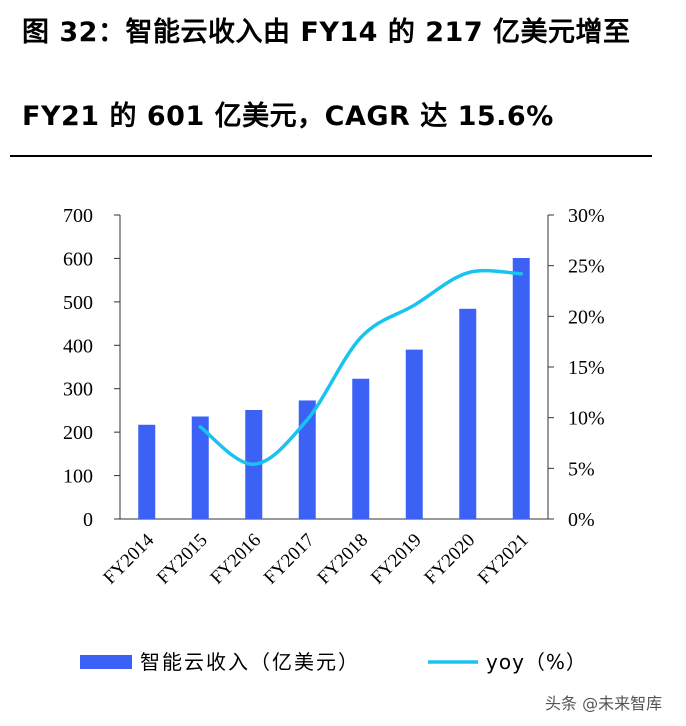 The height and width of the screenshot is (726, 686). Describe the element at coordinates (307, 459) in the screenshot. I see `bar-FY2017` at that location.